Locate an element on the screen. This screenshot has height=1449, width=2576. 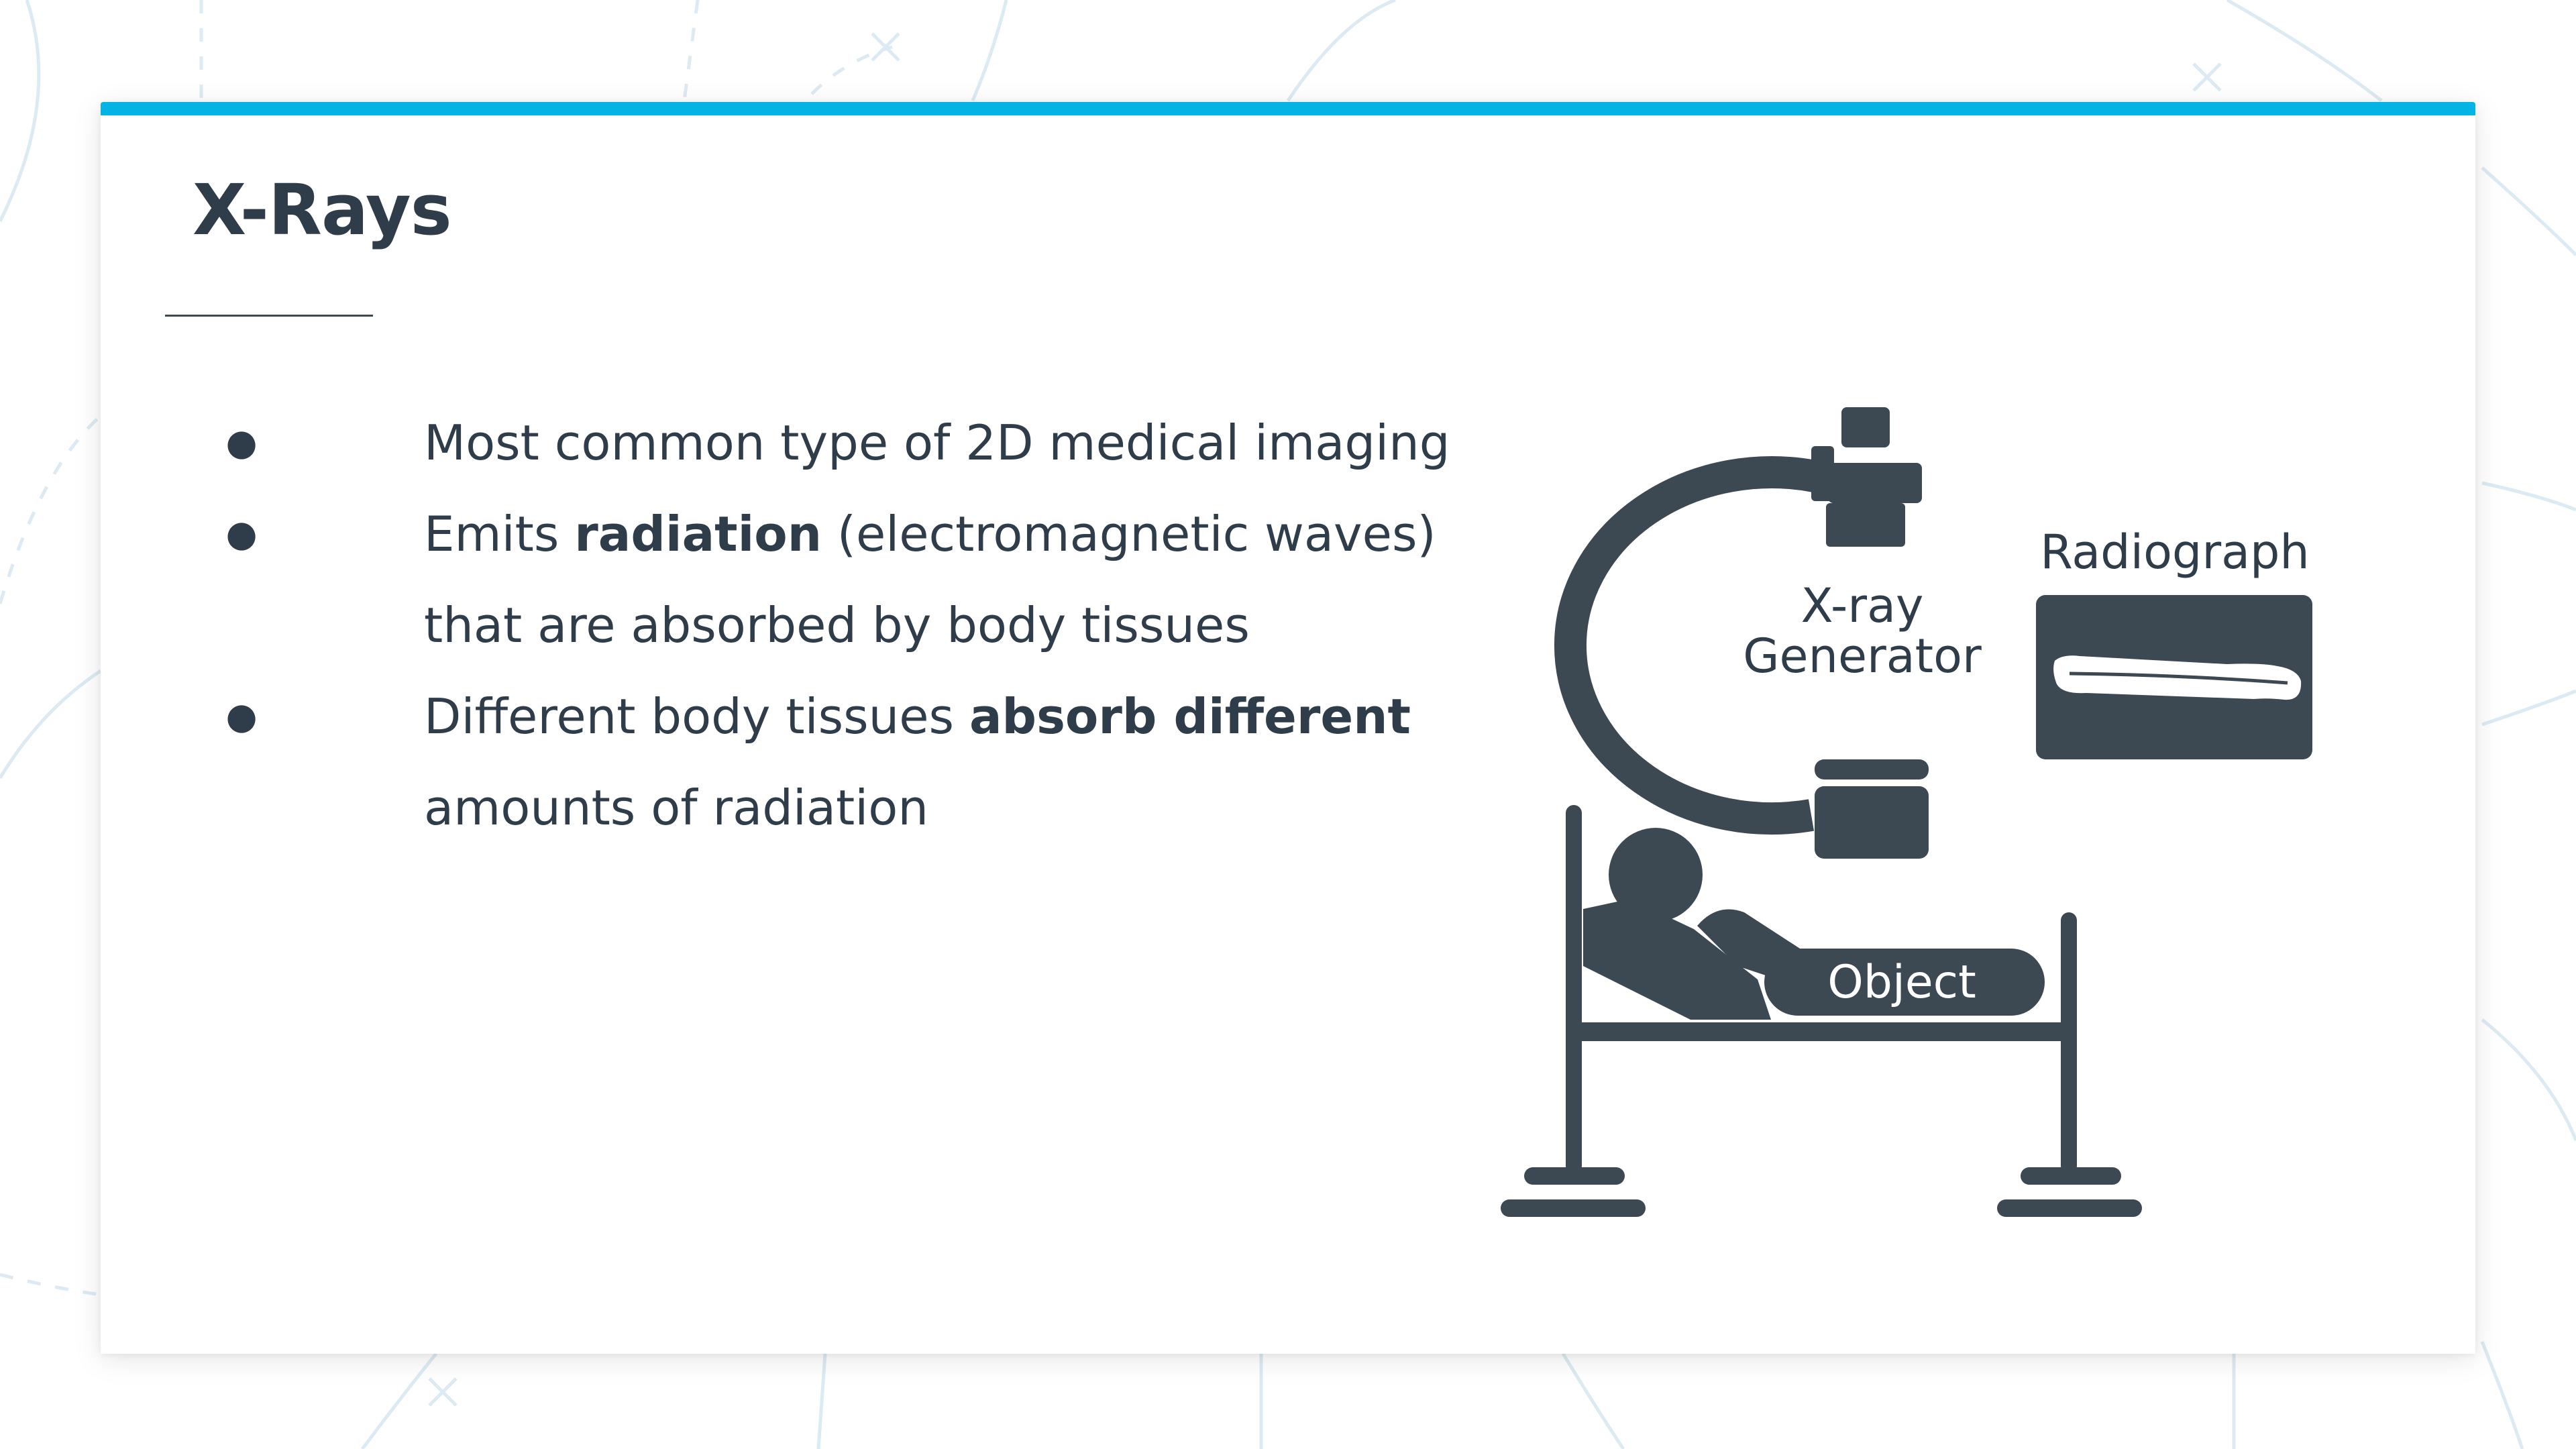
c-arm-icon is located at coordinates (1686, 645).